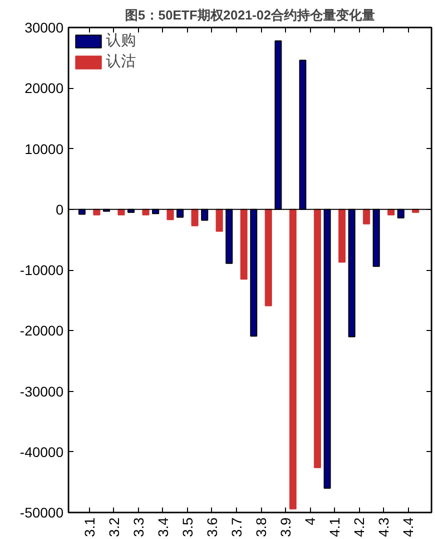 The width and height of the screenshot is (435, 539). What do you see at coordinates (334, 527) in the screenshot?
I see `x-tick-label: 4.1` at bounding box center [334, 527].